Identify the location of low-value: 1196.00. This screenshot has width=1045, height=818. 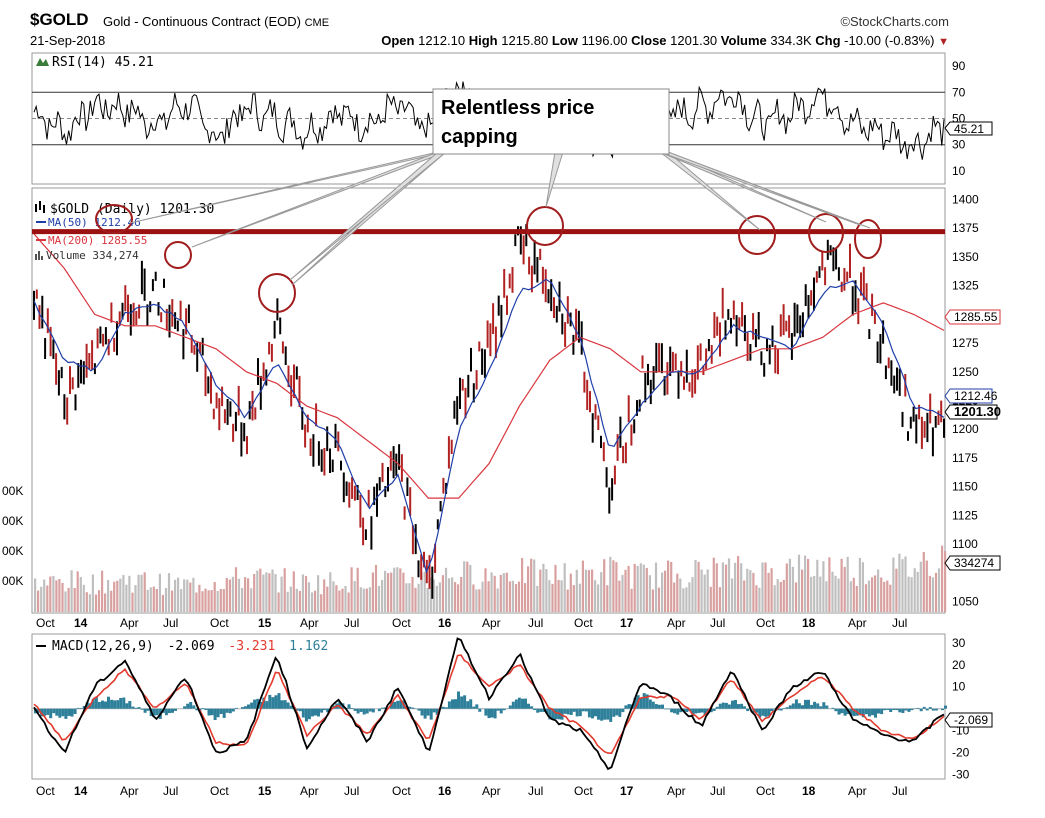
(604, 40).